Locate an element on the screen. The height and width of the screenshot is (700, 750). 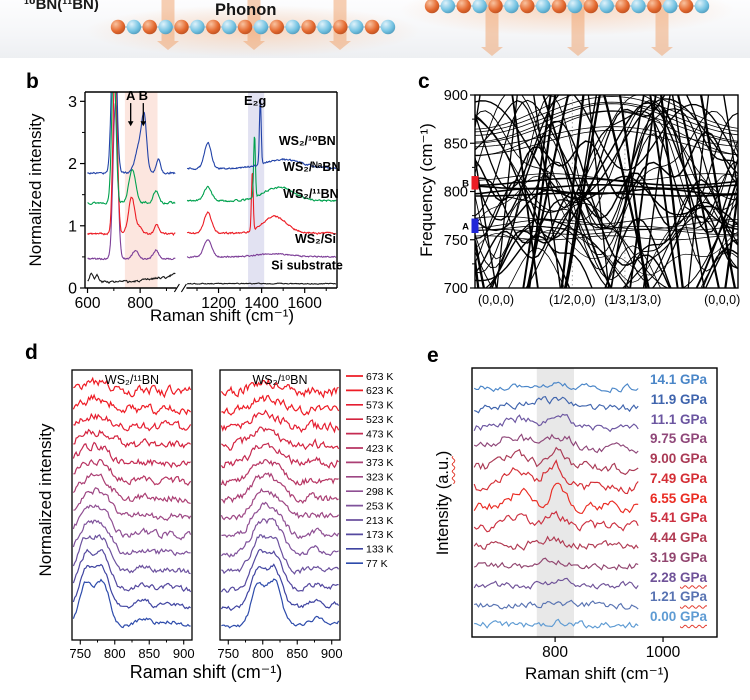
panel-b-letter: b is located at coordinates (32, 81).